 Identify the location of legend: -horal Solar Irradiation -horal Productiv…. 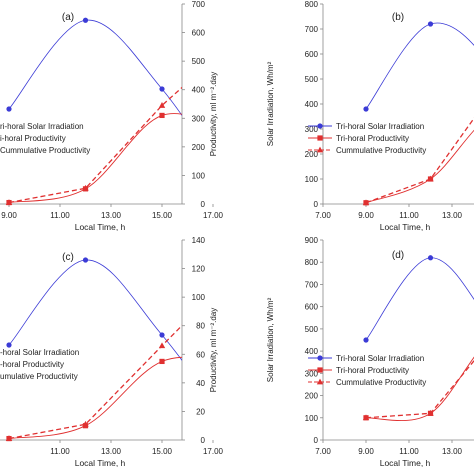
(39, 364).